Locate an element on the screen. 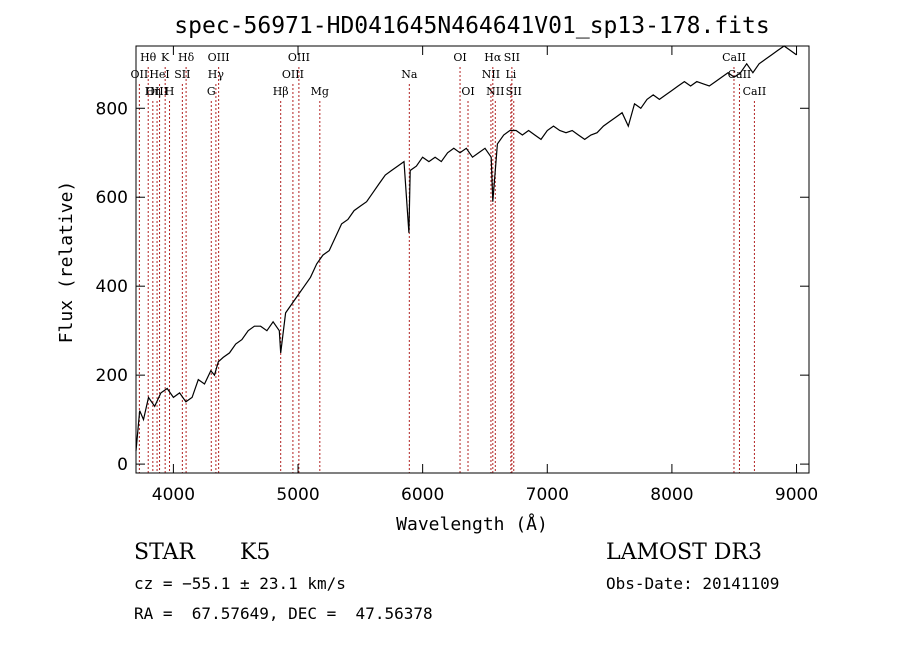 This screenshot has height=649, width=900. y-tick-label: 400 is located at coordinates (112, 287).